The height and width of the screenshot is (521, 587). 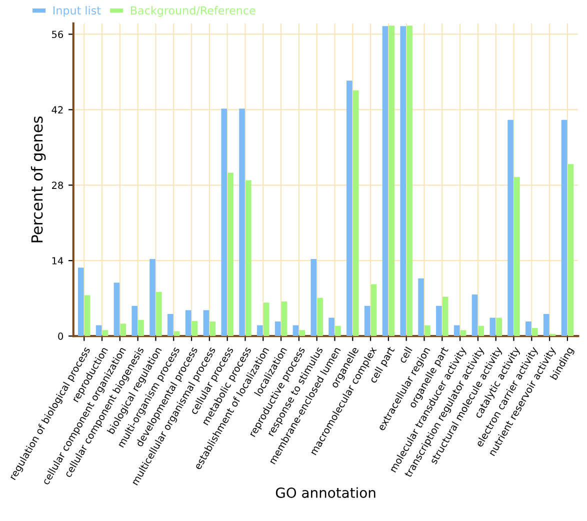 What do you see at coordinates (57, 110) in the screenshot?
I see `y-tick-label: 42` at bounding box center [57, 110].